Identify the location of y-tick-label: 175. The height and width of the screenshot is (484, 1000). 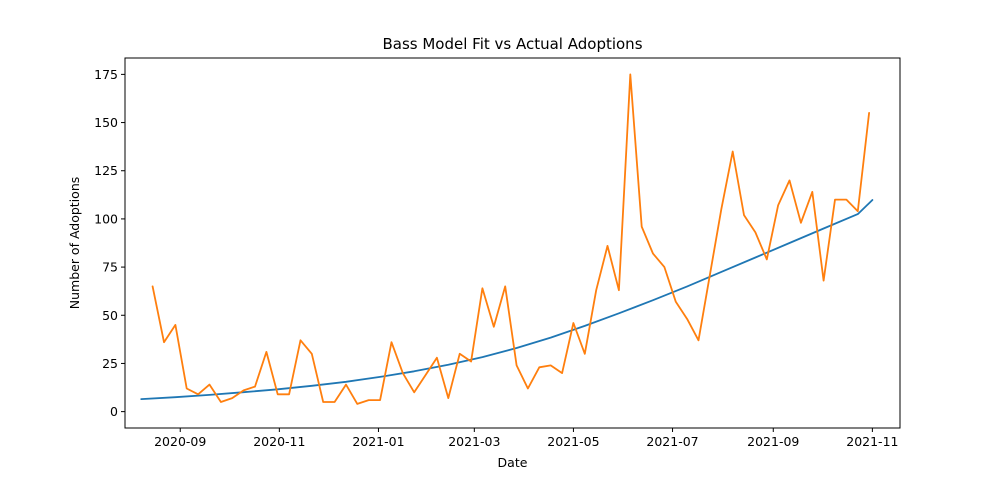
(106, 74).